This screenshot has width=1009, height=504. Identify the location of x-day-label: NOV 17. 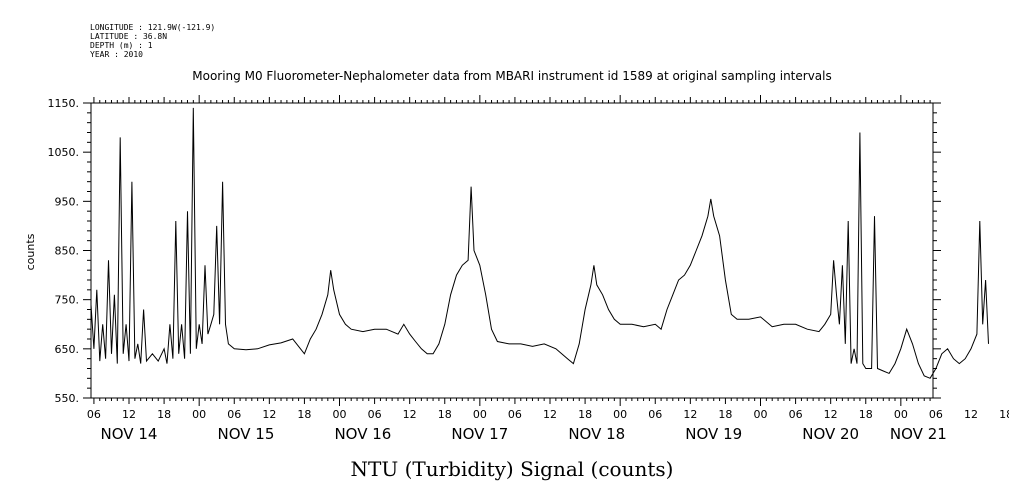
(479, 434).